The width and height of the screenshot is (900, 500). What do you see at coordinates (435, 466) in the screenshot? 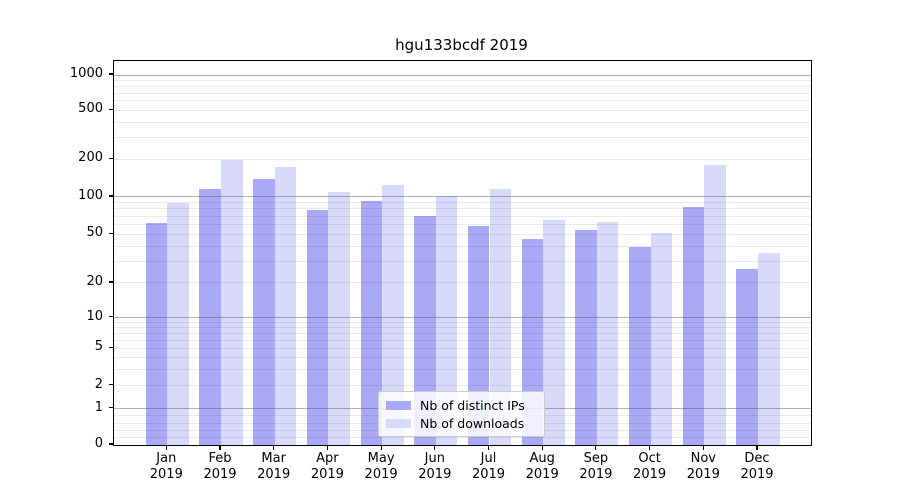
I see `x-tick-label-jun: Jun 2019` at bounding box center [435, 466].